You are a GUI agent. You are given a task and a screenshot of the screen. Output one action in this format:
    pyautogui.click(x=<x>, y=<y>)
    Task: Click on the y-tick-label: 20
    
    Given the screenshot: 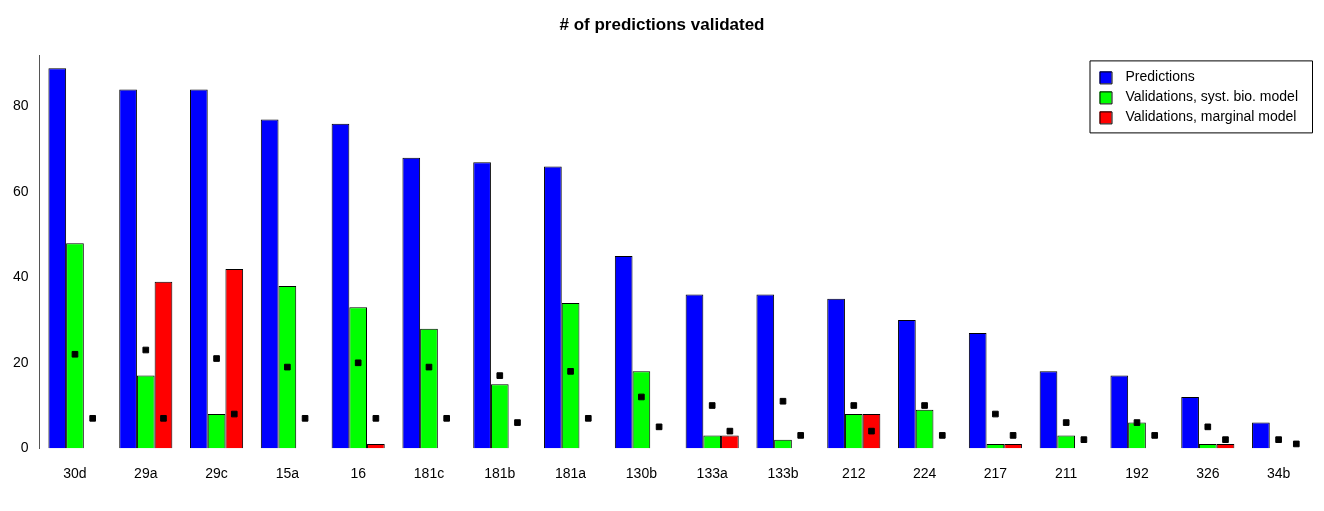 What is the action you would take?
    pyautogui.click(x=20, y=361)
    